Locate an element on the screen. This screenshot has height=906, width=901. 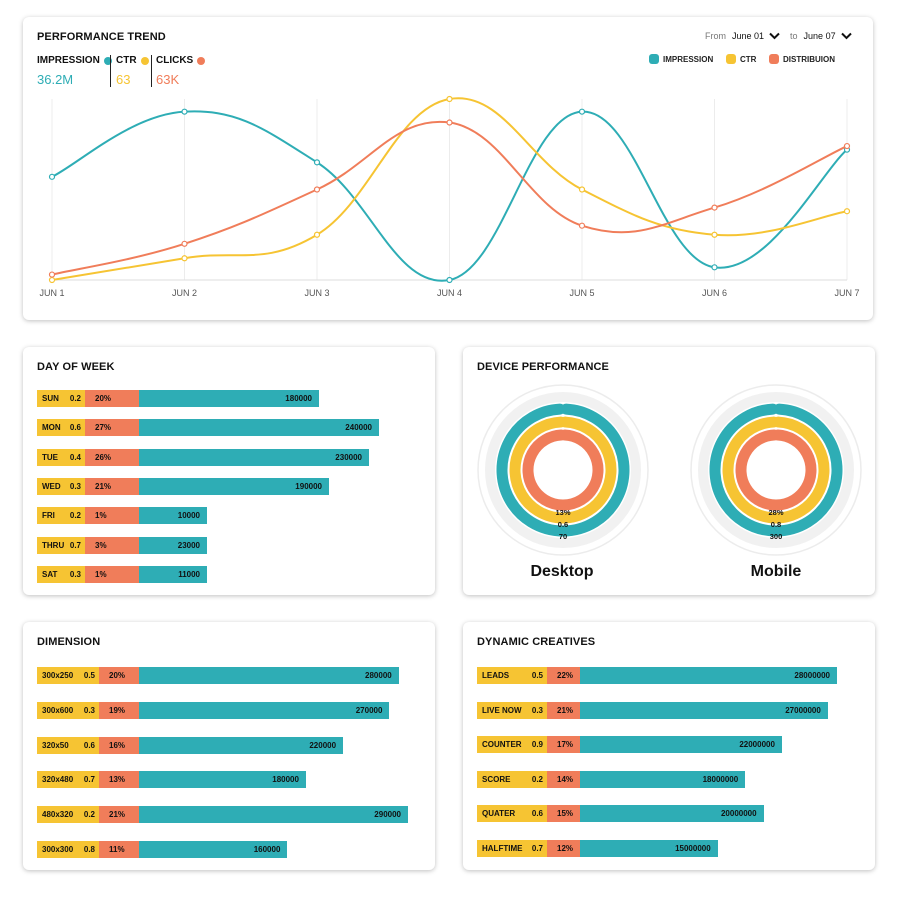
bar-row: FRI 0.2 1% 10000 is located at coordinates (122, 516).